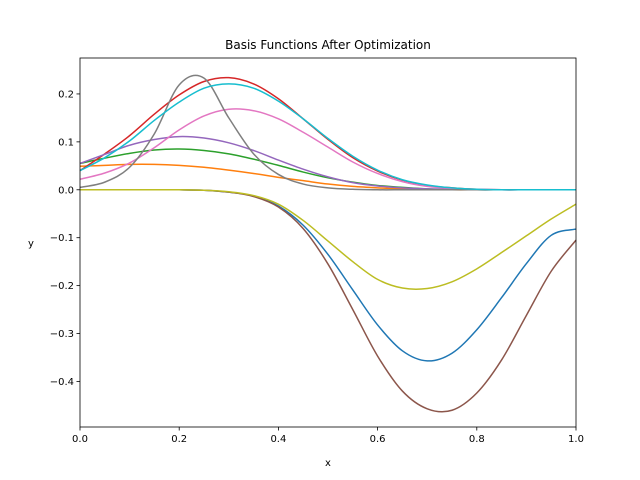 Image resolution: width=640 pixels, height=480 pixels. I want to click on y-axis-ticks: 0.2 0.1 0.0 −0.1 −0.2 −0.3 −0.4, so click(65, 238).